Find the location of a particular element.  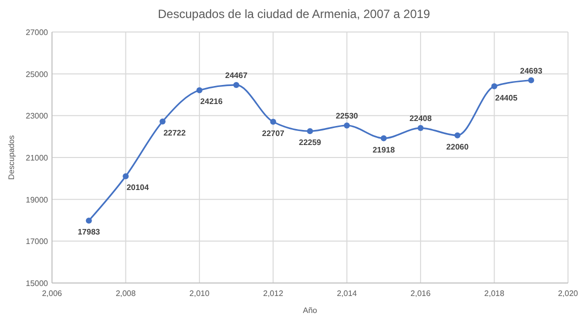

data-label: 22408 is located at coordinates (420, 119).